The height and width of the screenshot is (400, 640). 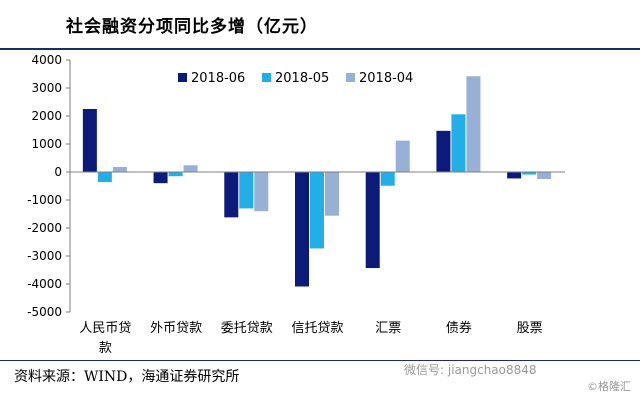 What do you see at coordinates (320, 360) in the screenshot?
I see `source-divider` at bounding box center [320, 360].